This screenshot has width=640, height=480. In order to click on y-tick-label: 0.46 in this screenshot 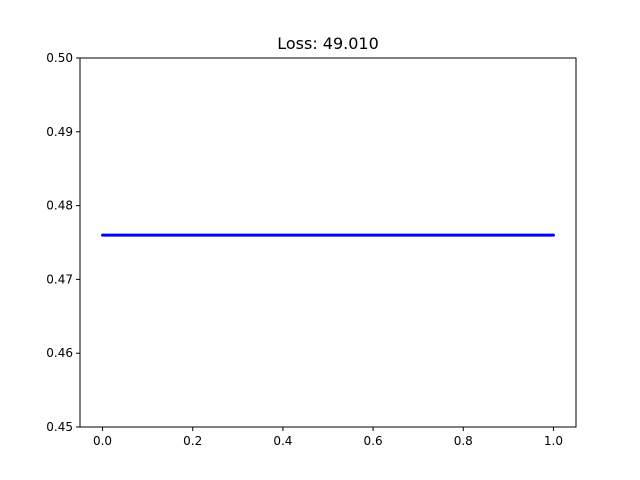, I will do `click(59, 353)`.